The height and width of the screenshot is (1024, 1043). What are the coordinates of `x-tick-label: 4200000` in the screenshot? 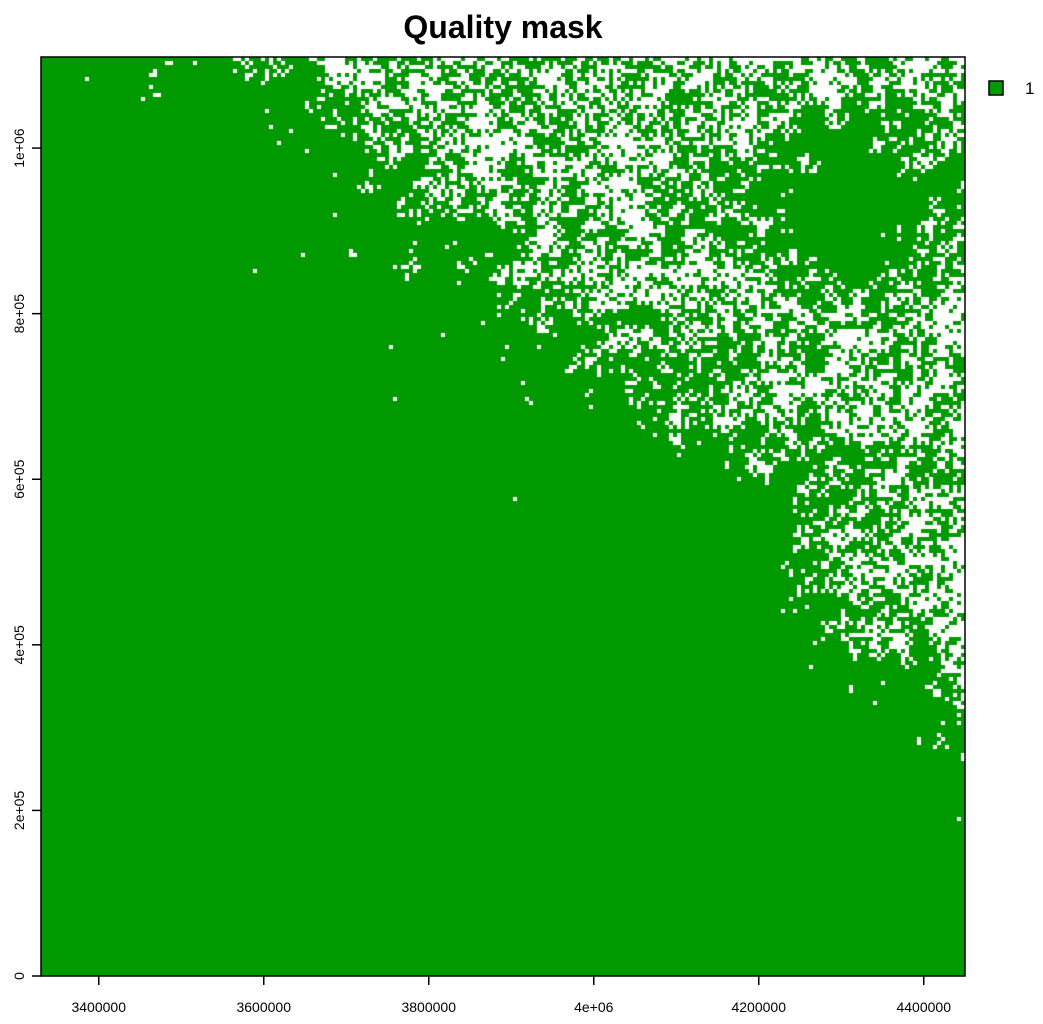 It's located at (758, 1007).